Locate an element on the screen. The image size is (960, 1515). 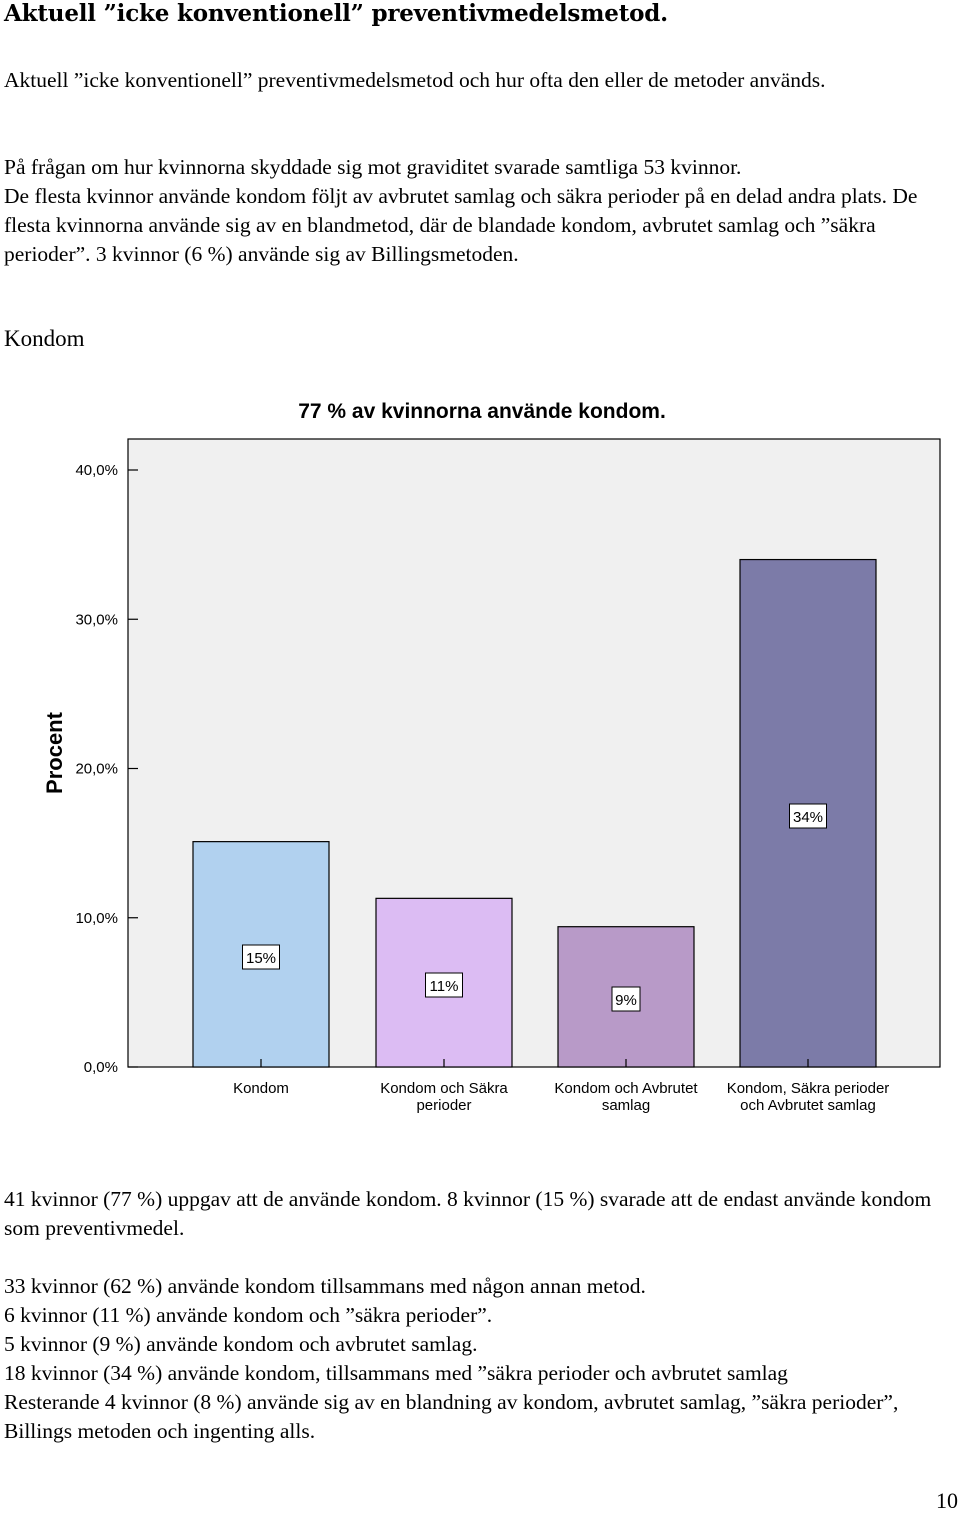
data-label: 9% is located at coordinates (626, 1000).